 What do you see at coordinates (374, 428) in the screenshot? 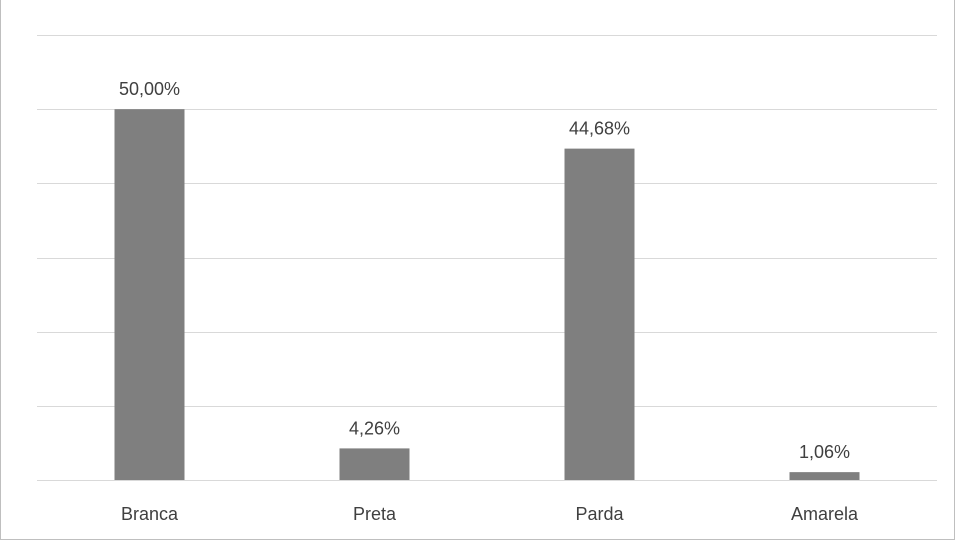
I see `data-label-preta: 4,26%` at bounding box center [374, 428].